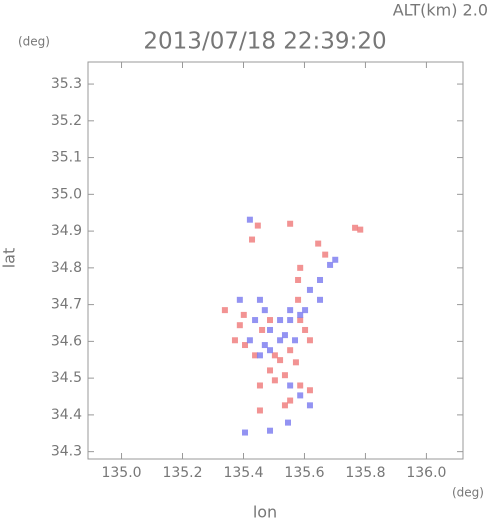 This screenshot has width=491, height=521. Describe the element at coordinates (9, 258) in the screenshot. I see `y-axis-label: lat` at that location.